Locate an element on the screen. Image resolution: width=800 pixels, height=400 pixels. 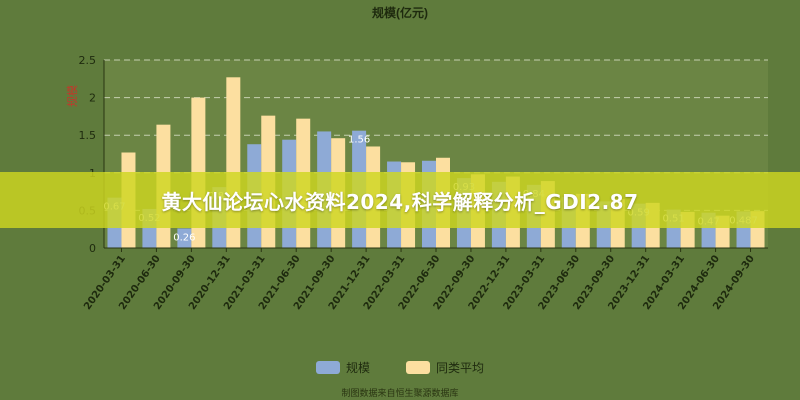
y-tick-label: 1.5 is located at coordinates (88, 135).